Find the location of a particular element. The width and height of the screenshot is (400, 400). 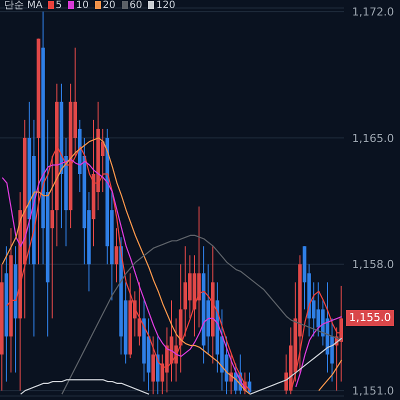

y-tick-label: 1,165.0 is located at coordinates (373, 138).